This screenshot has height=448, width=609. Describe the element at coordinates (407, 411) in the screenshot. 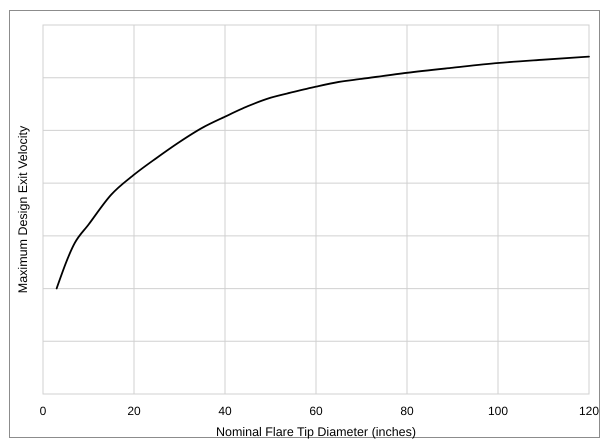

I see `x-tick-label: 80` at that location.